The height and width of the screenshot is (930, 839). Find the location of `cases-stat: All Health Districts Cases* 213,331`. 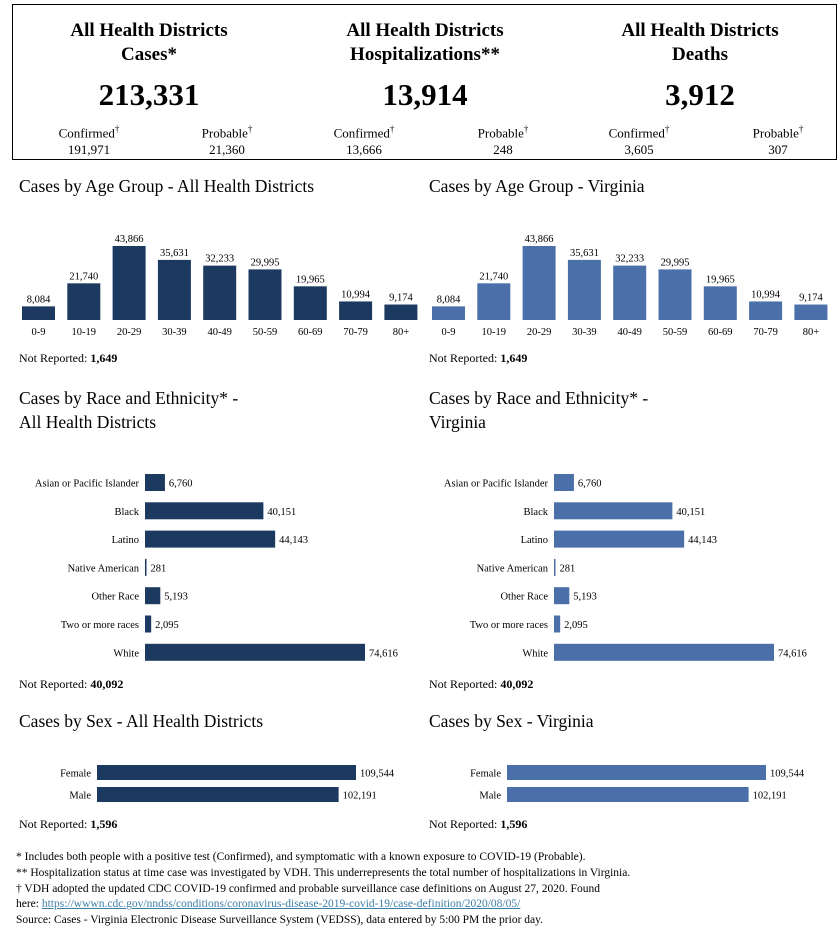

cases-stat: All Health Districts Cases* 213,331 is located at coordinates (149, 59).